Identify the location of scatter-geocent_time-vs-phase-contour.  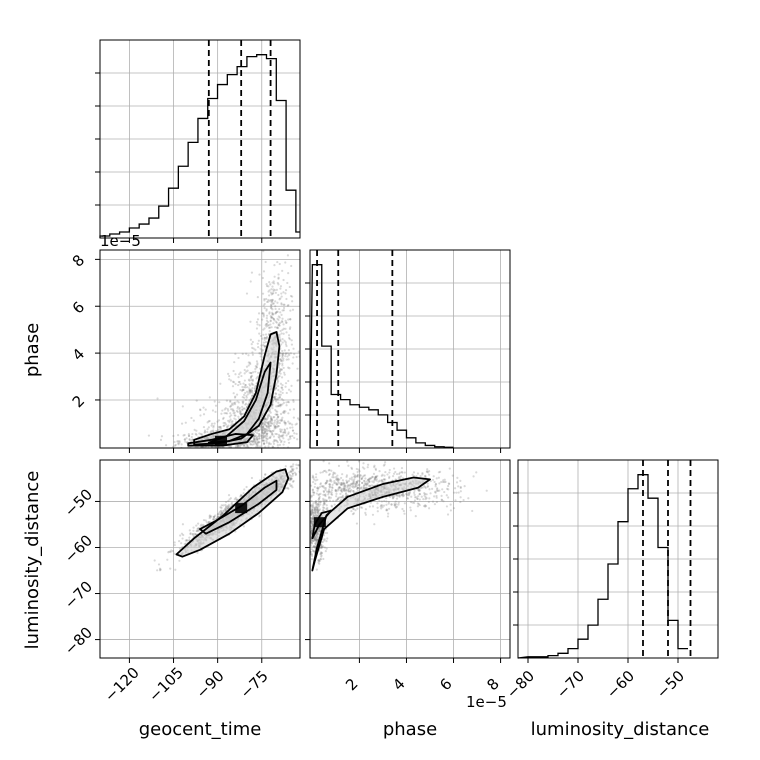
(239, 402).